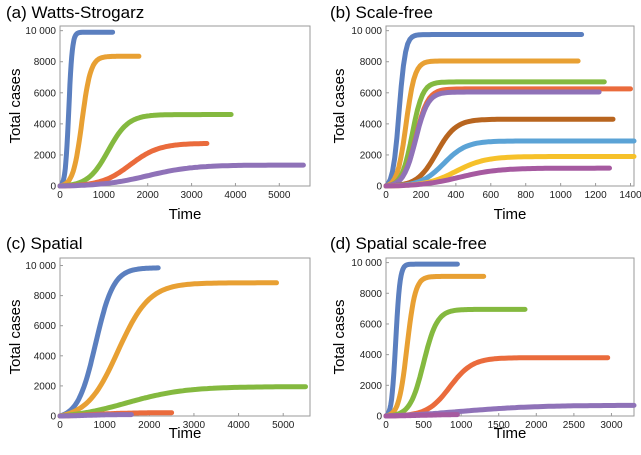  I want to click on x-tick-label: 500, so click(423, 425).